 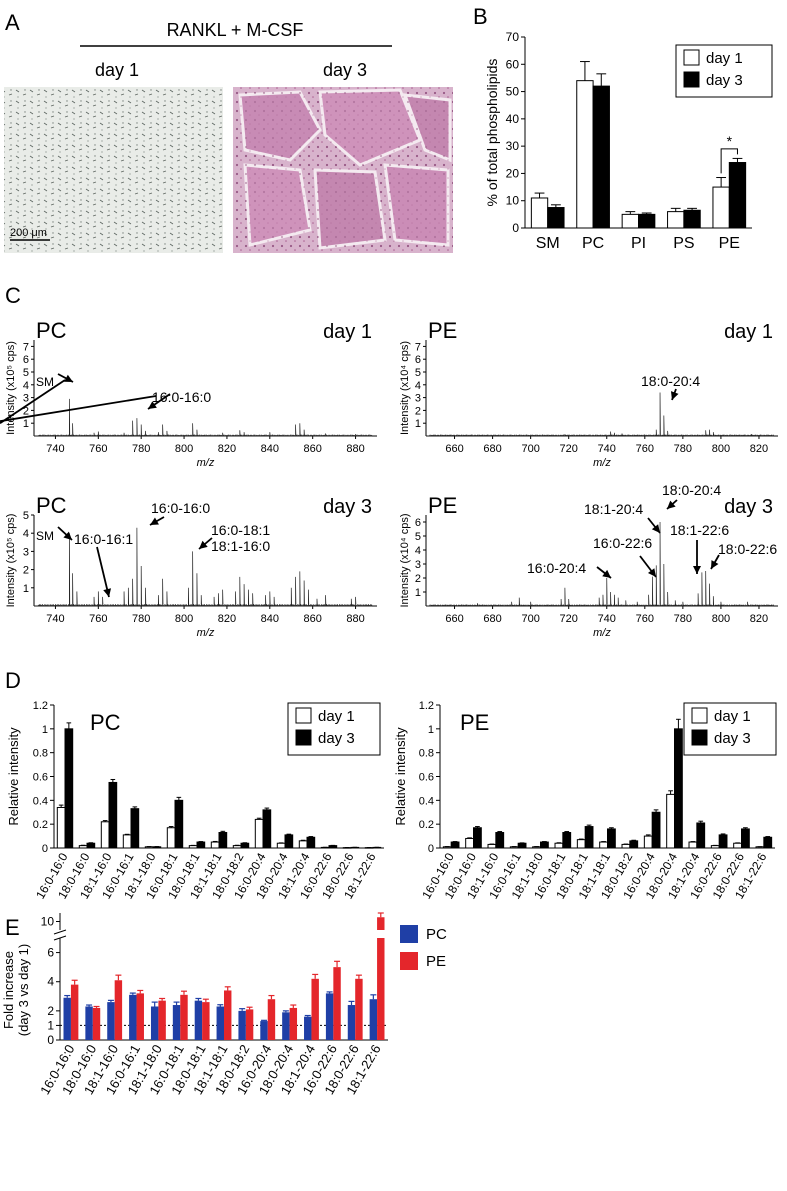 I want to click on legend-label: day 1, so click(x=336, y=716).